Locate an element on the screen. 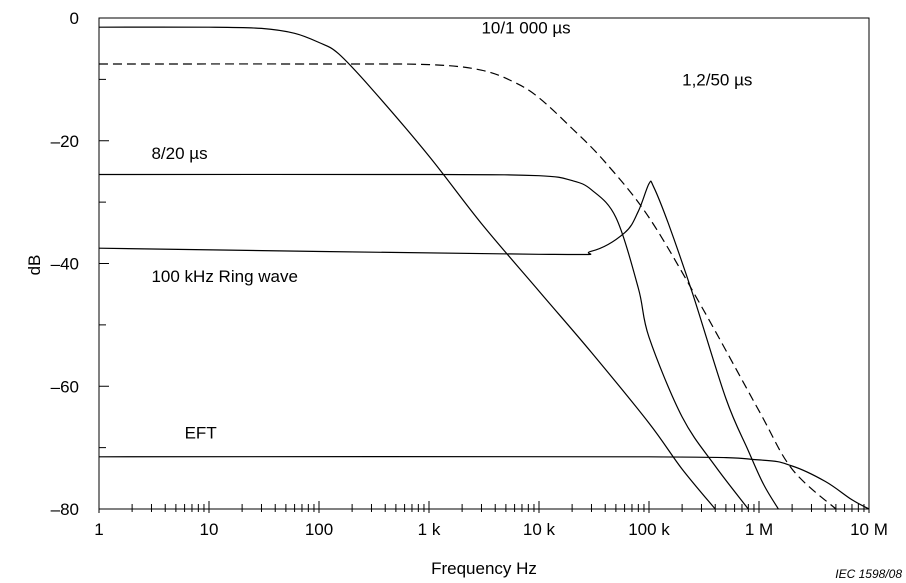 The width and height of the screenshot is (906, 583). y-tick-label: –20 is located at coordinates (65, 141).